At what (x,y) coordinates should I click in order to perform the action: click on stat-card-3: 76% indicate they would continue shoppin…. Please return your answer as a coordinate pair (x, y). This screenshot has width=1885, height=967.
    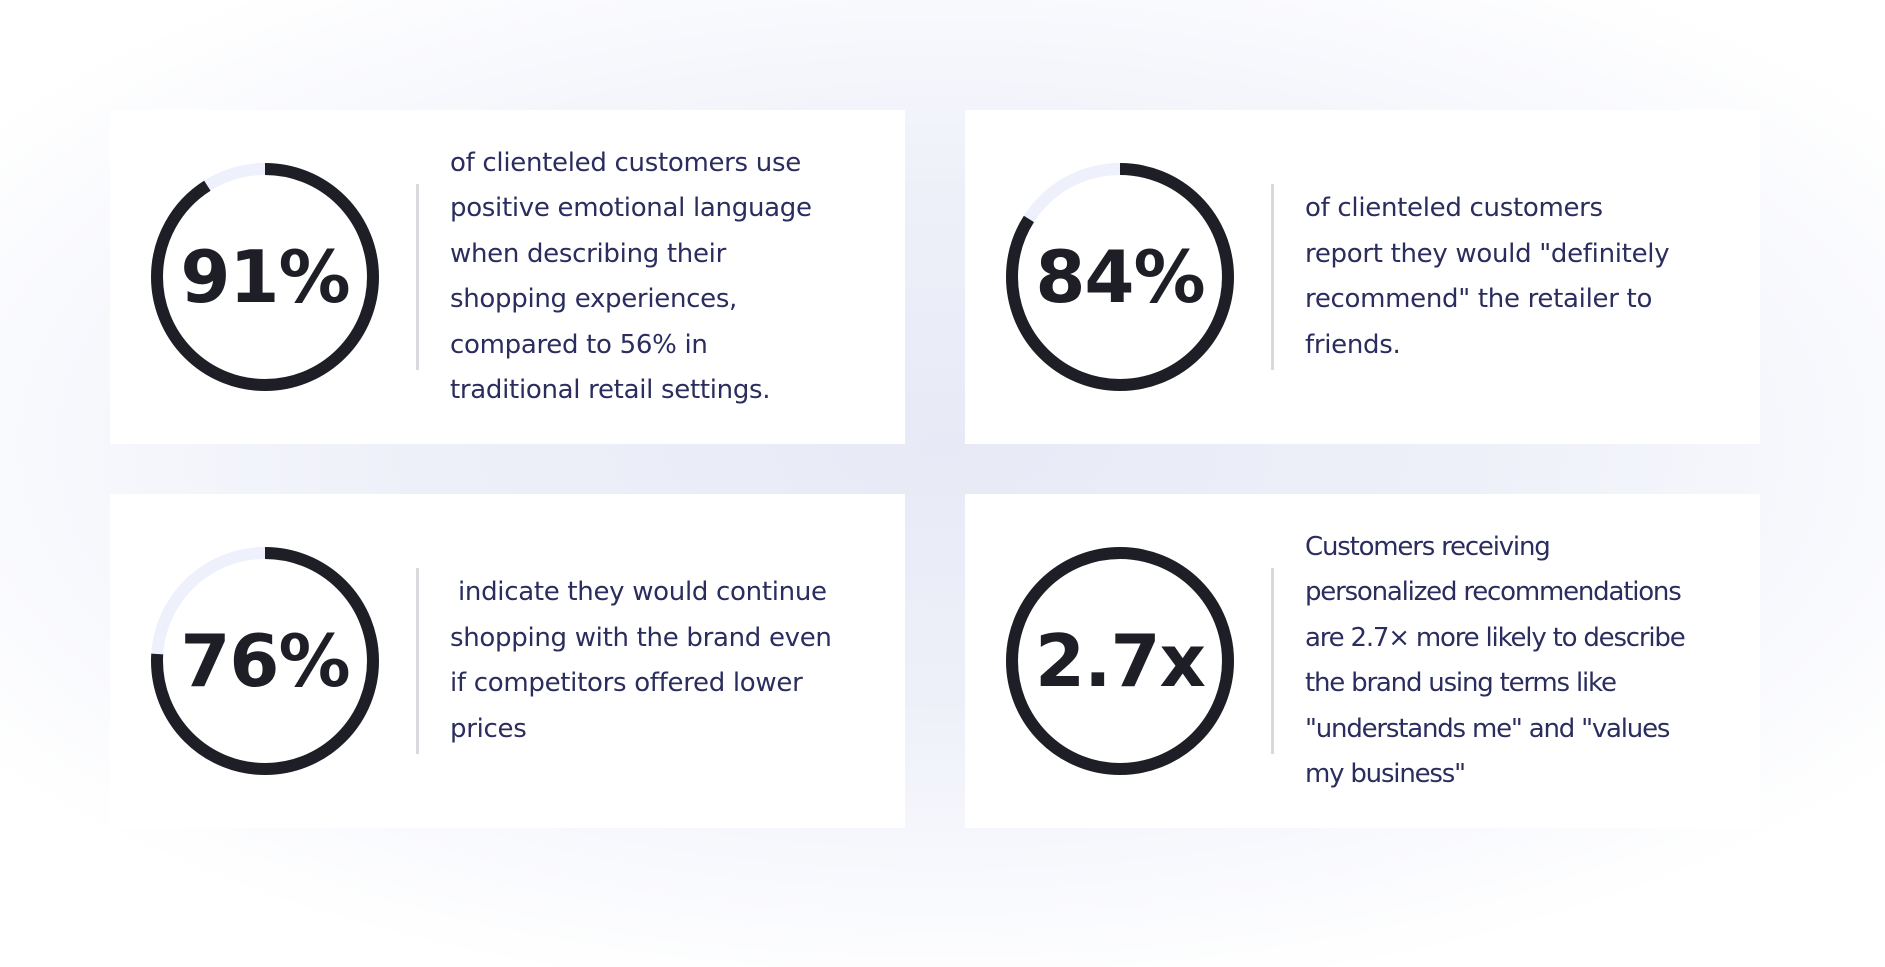
    Looking at the image, I should click on (507, 661).